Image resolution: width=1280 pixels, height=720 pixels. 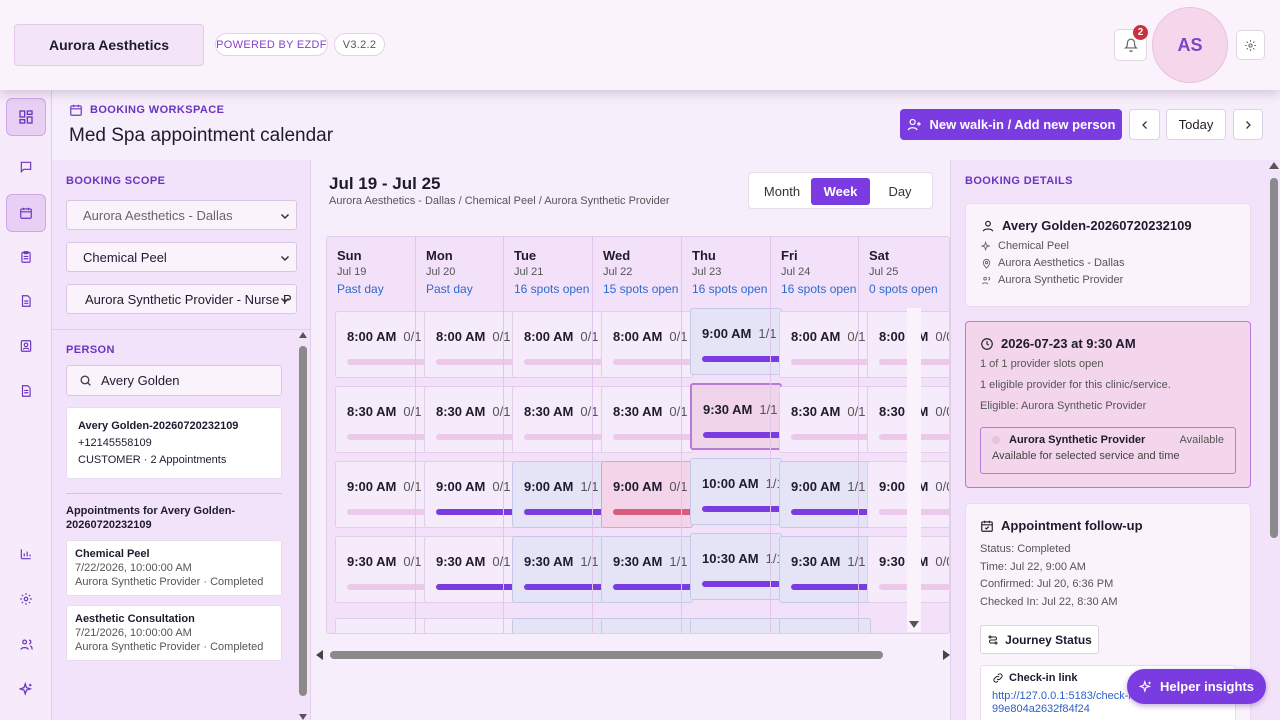 What do you see at coordinates (548, 273) in the screenshot?
I see `day-header-tue: Tue Jul 21 16 spots open` at bounding box center [548, 273].